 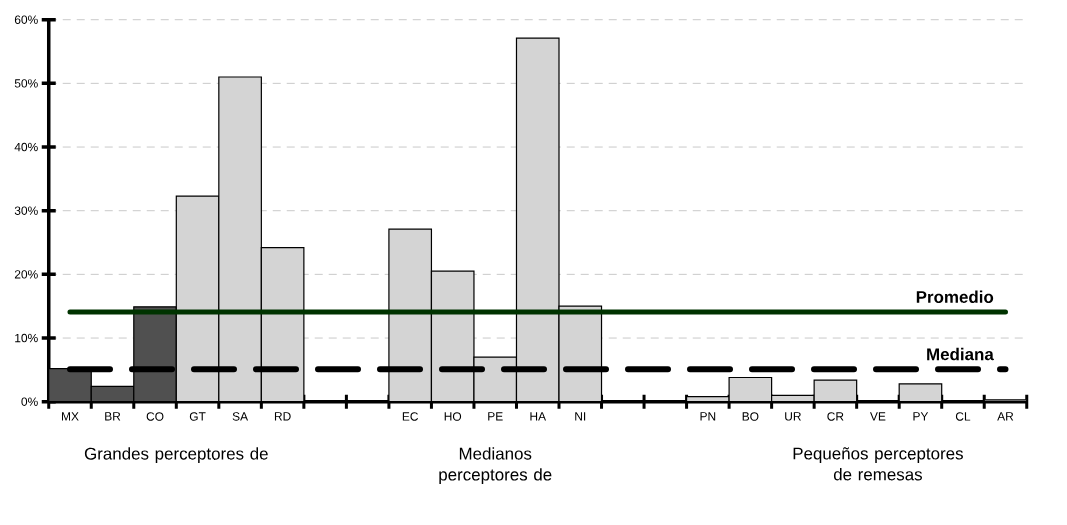 I want to click on x-tick-label: PY, so click(x=921, y=416).